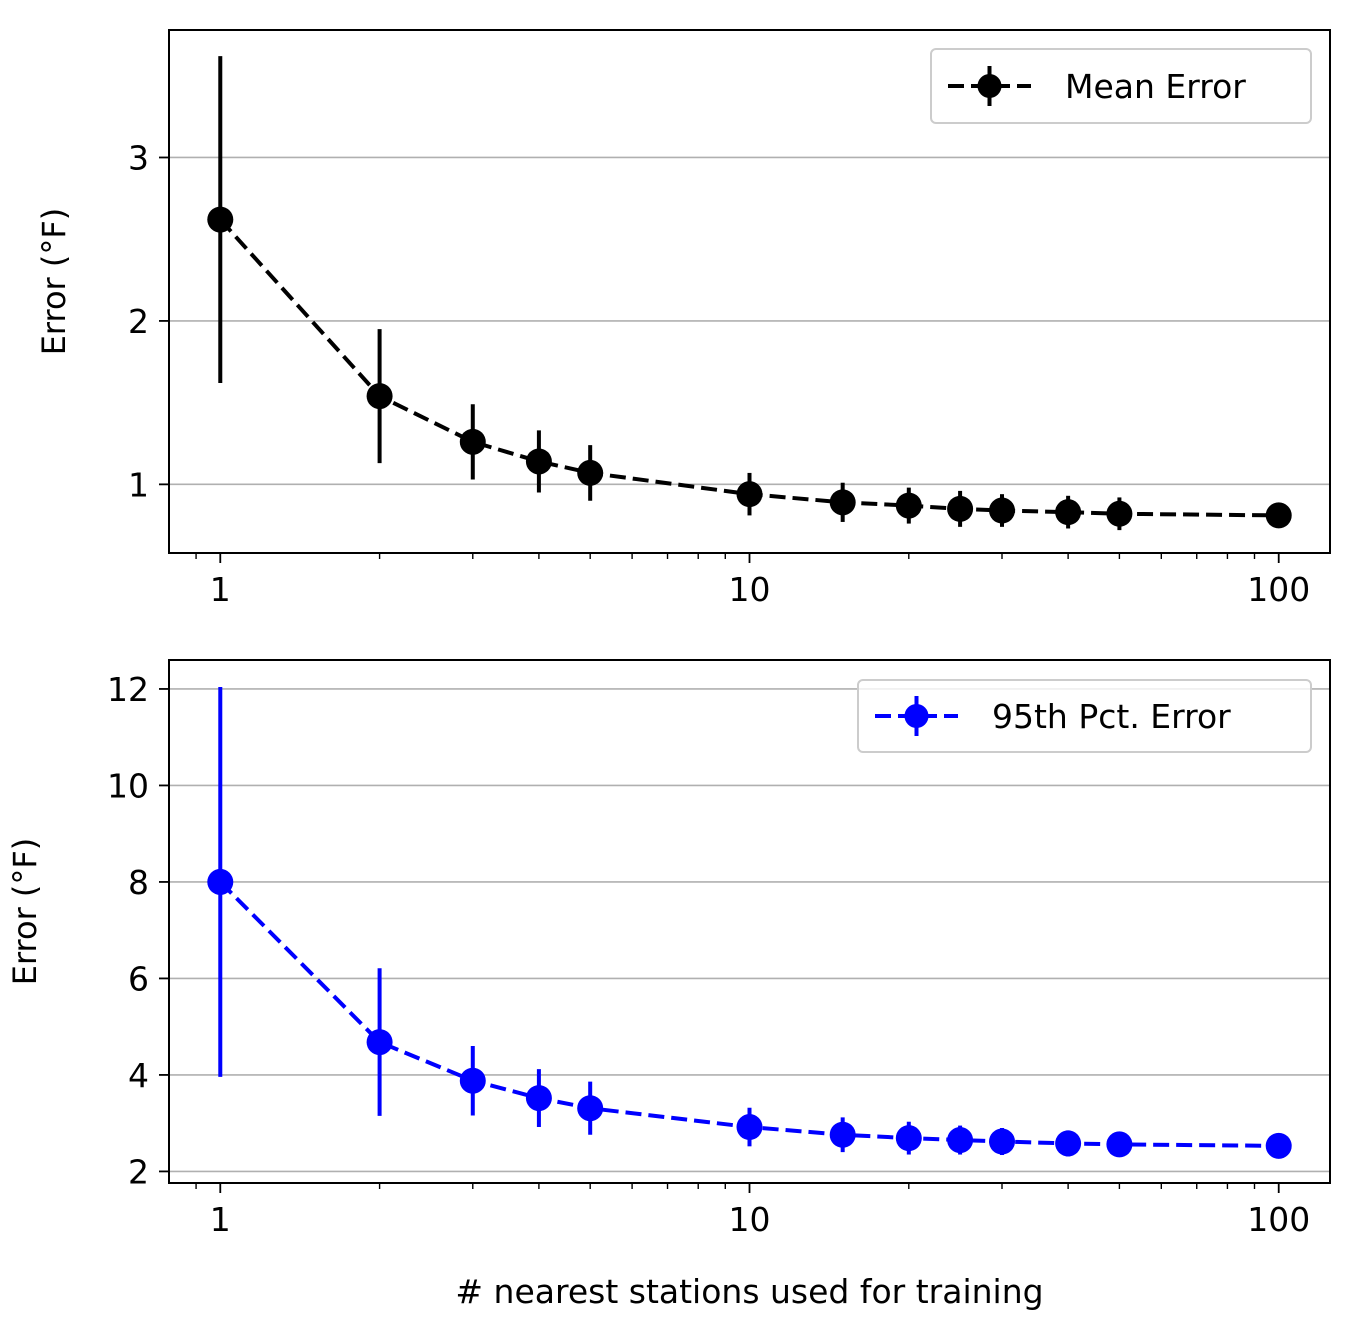 The image size is (1361, 1340). Describe the element at coordinates (138, 882) in the screenshot. I see `y-tick-label: 8` at that location.